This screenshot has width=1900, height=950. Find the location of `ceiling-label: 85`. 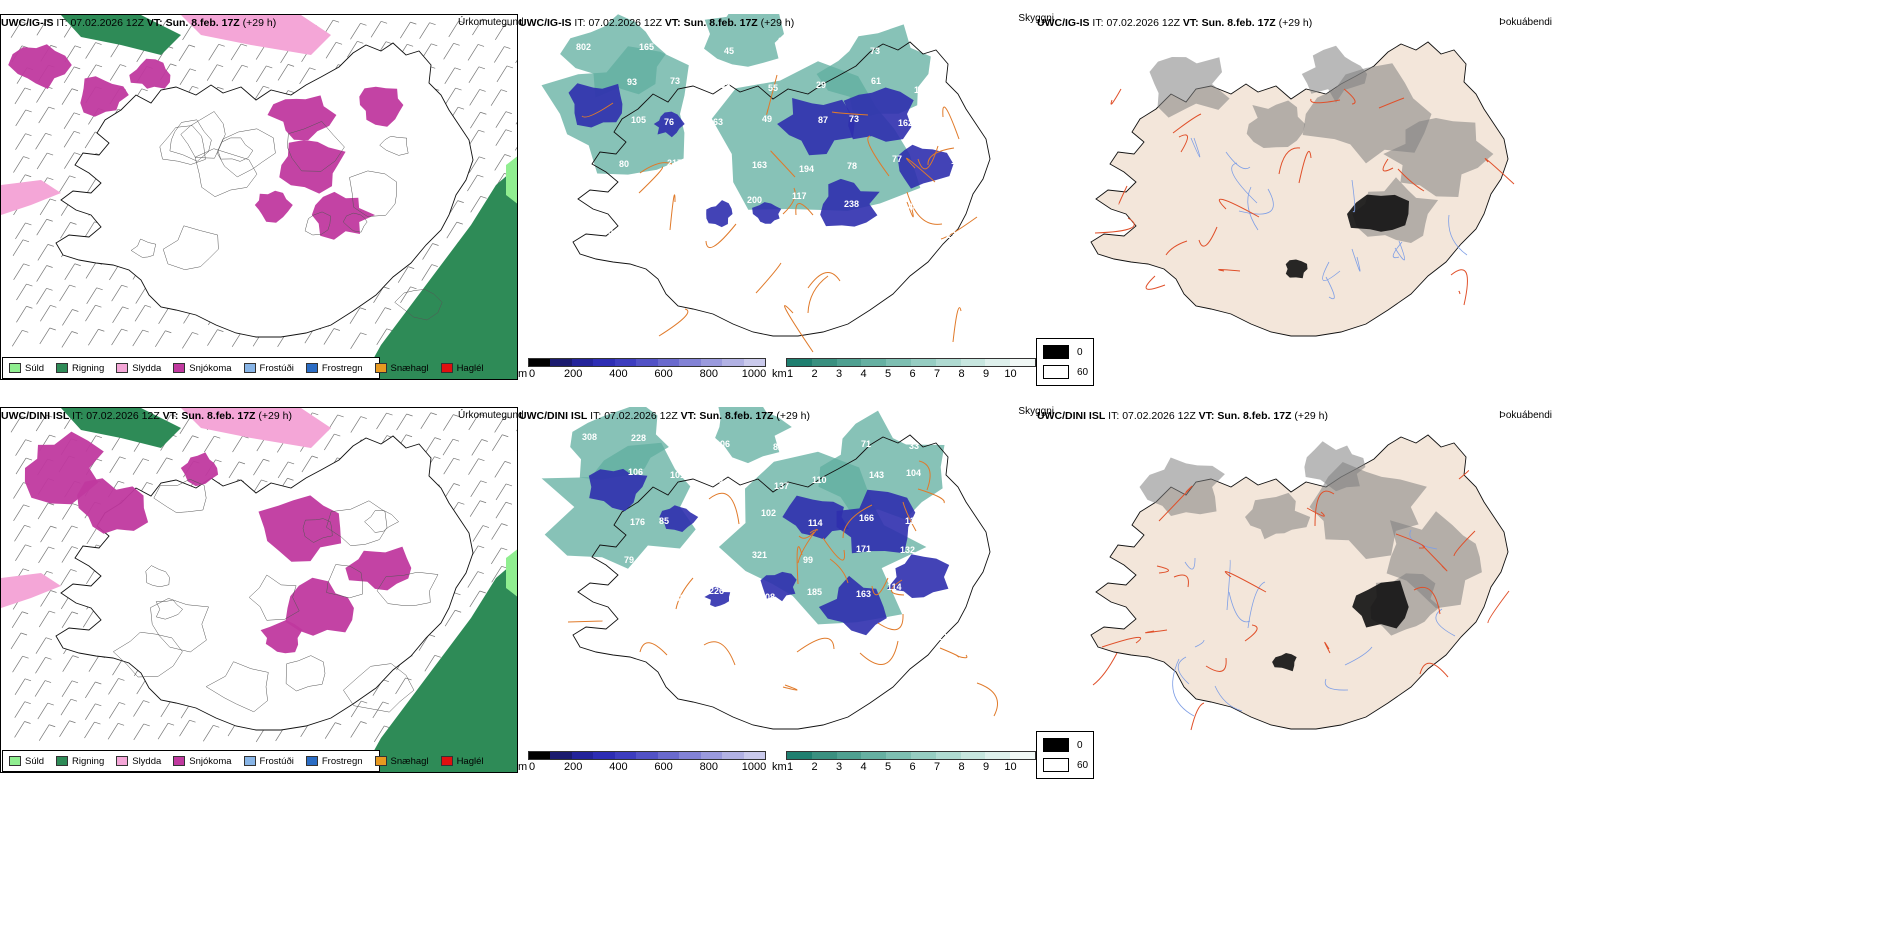

ceiling-label: 85 is located at coordinates (664, 521).